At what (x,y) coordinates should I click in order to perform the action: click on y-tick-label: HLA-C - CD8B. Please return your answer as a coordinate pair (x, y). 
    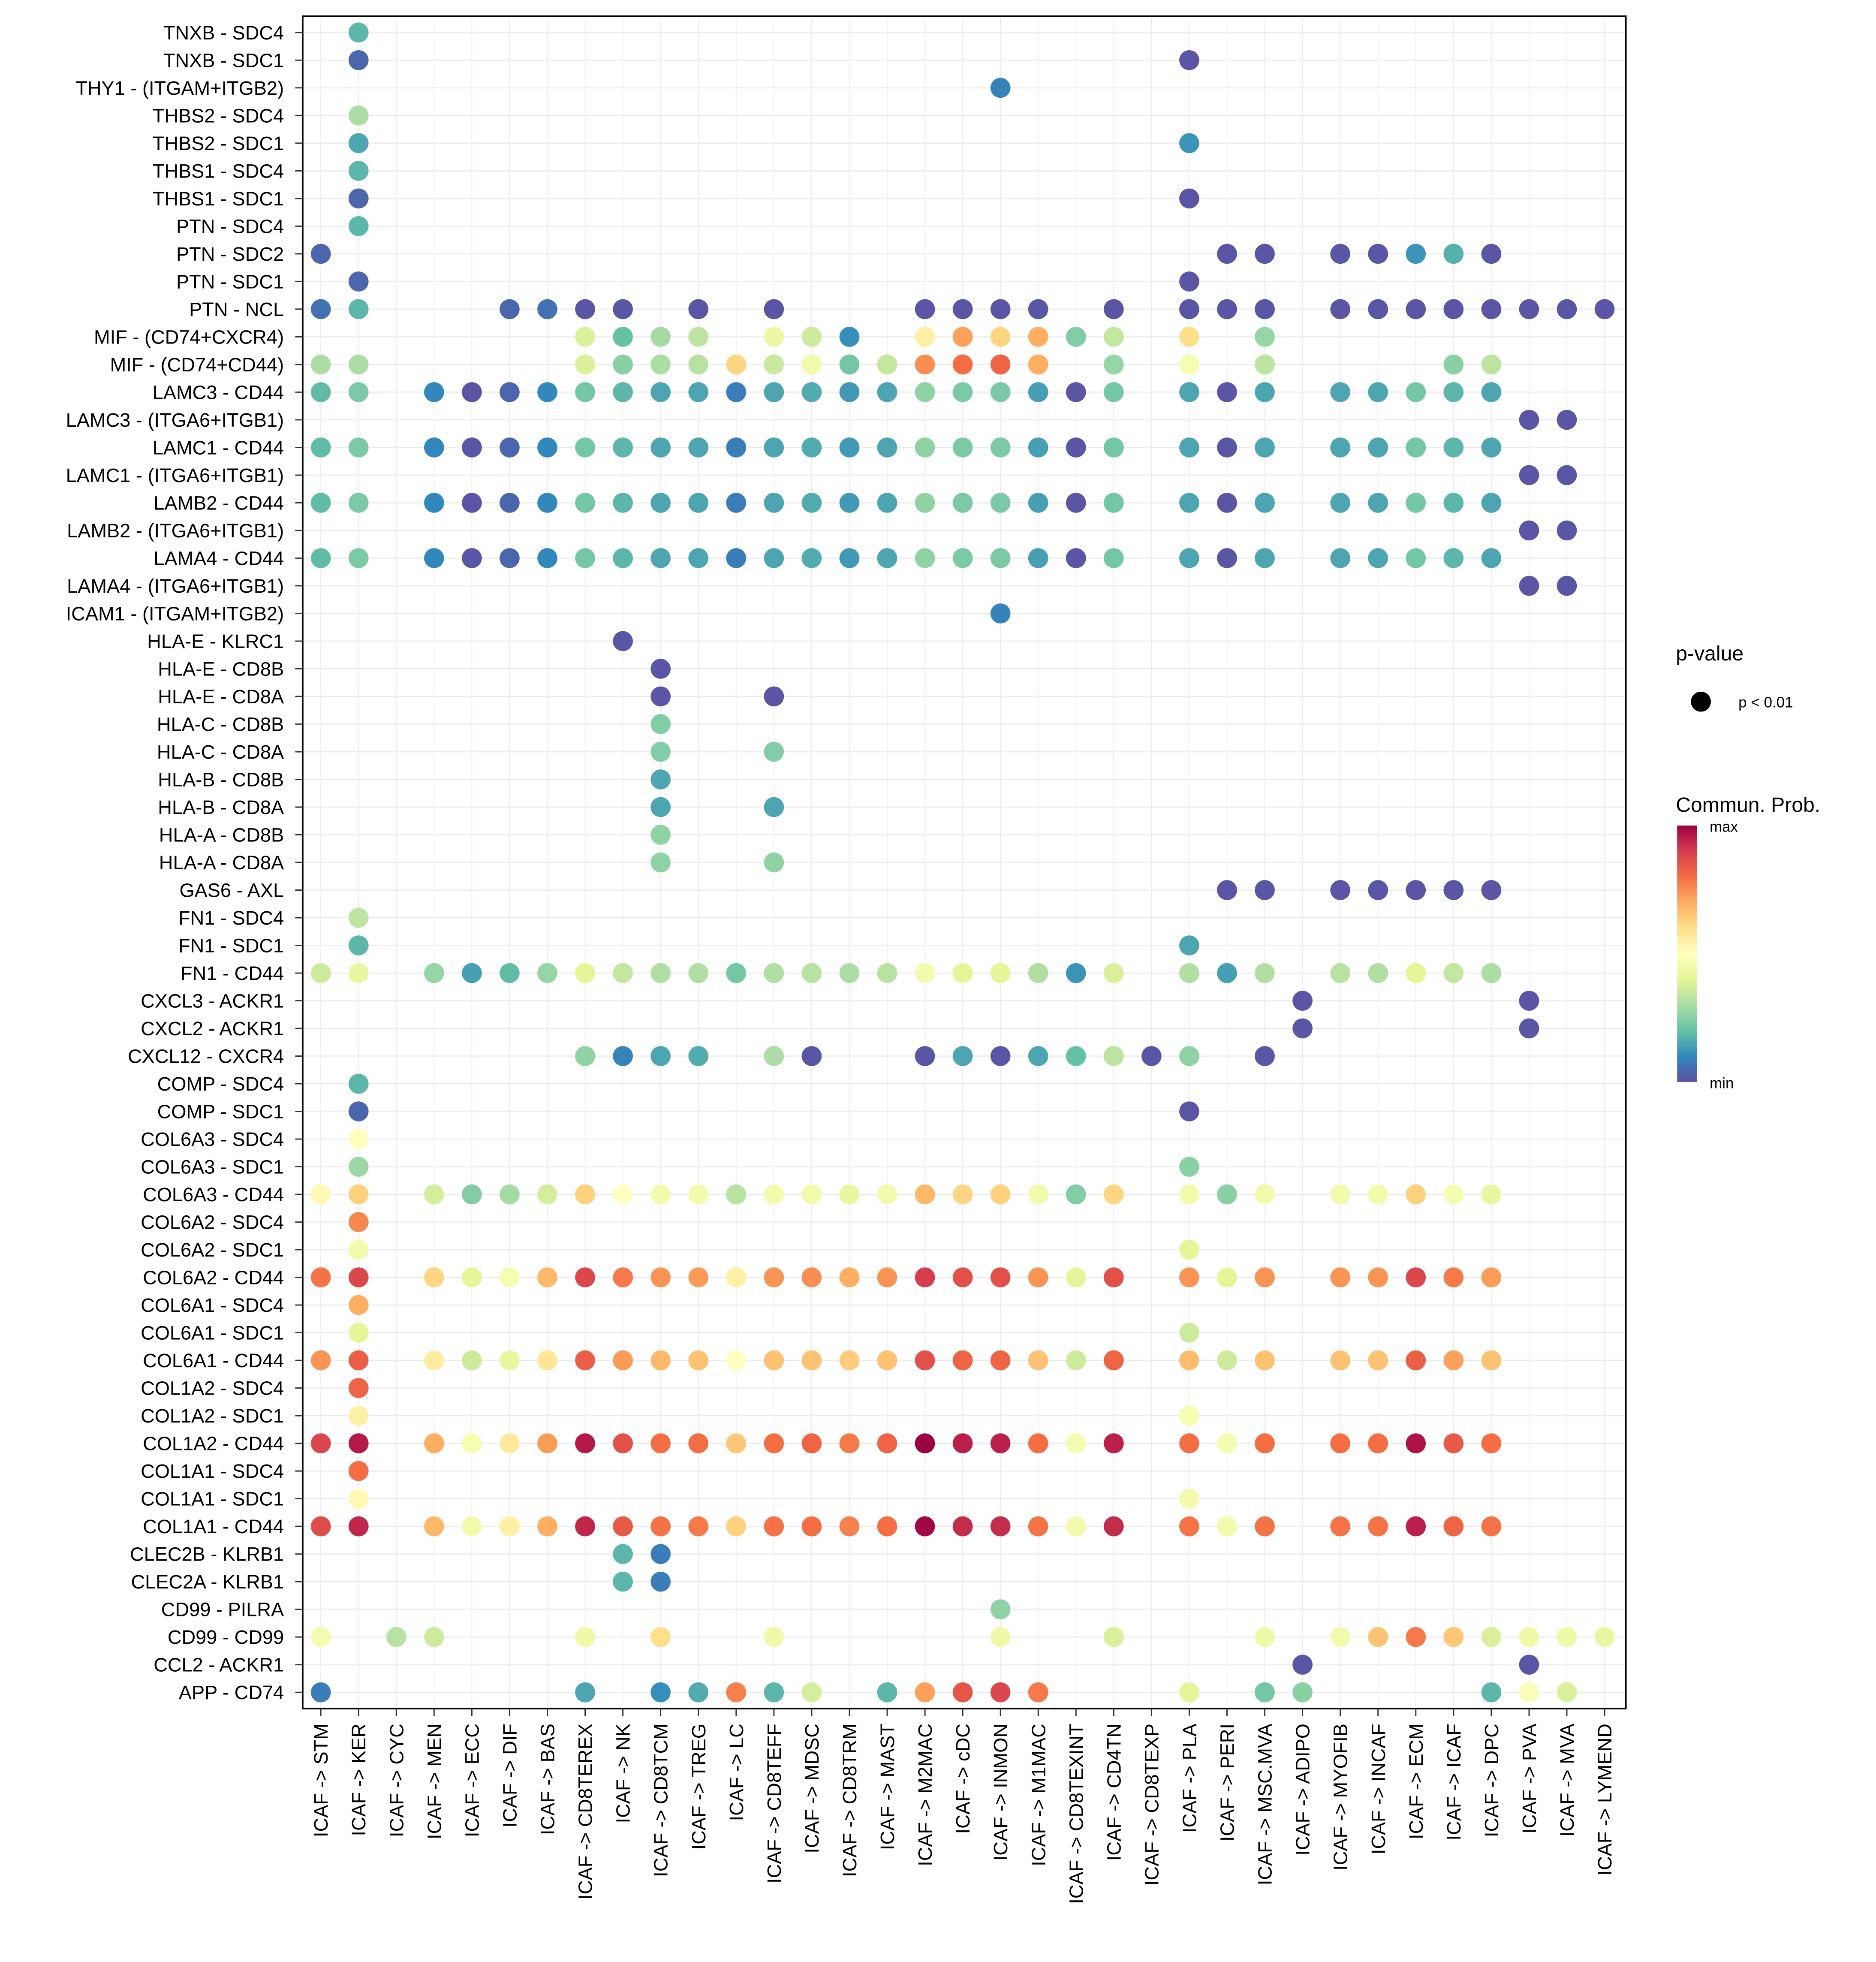
    Looking at the image, I should click on (221, 725).